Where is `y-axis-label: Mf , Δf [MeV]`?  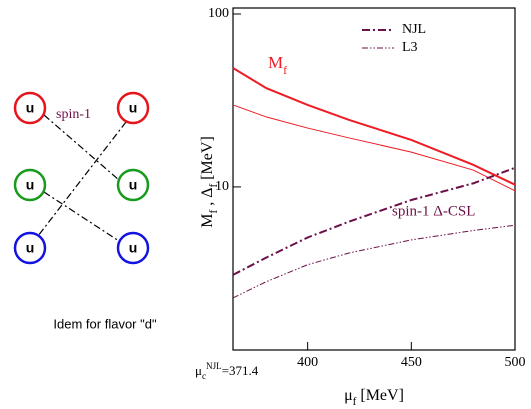 y-axis-label: Mf , Δf [MeV] is located at coordinates (209, 182).